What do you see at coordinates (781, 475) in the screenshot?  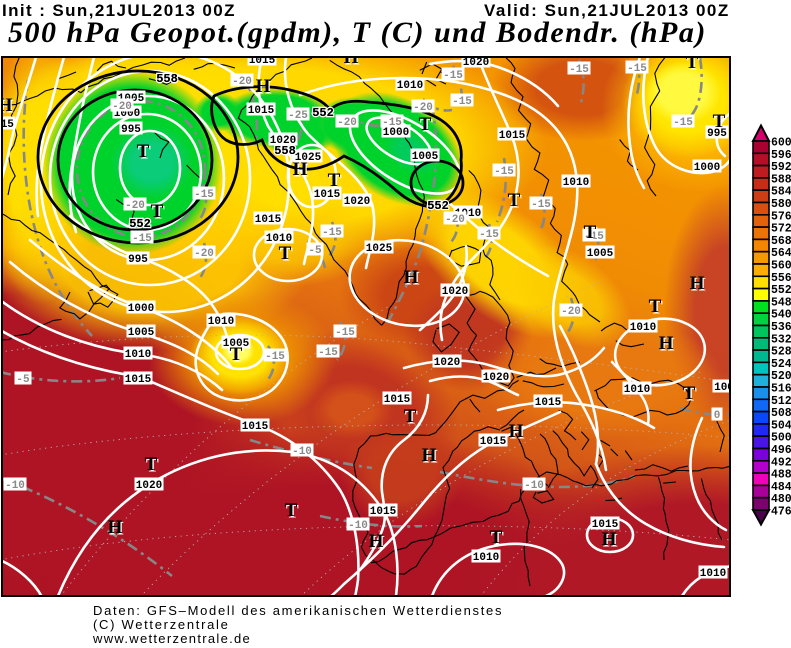 I see `svg-text: 488` at bounding box center [781, 475].